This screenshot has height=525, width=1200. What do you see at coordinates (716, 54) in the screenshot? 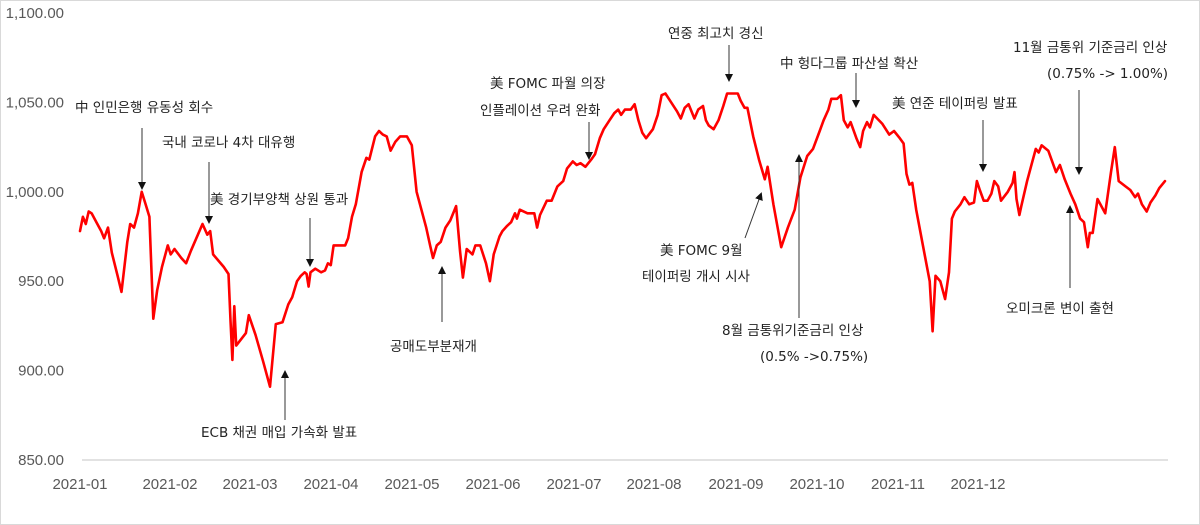
I see `annotation-ytd-high: 연중 최고치 경신` at bounding box center [716, 54].